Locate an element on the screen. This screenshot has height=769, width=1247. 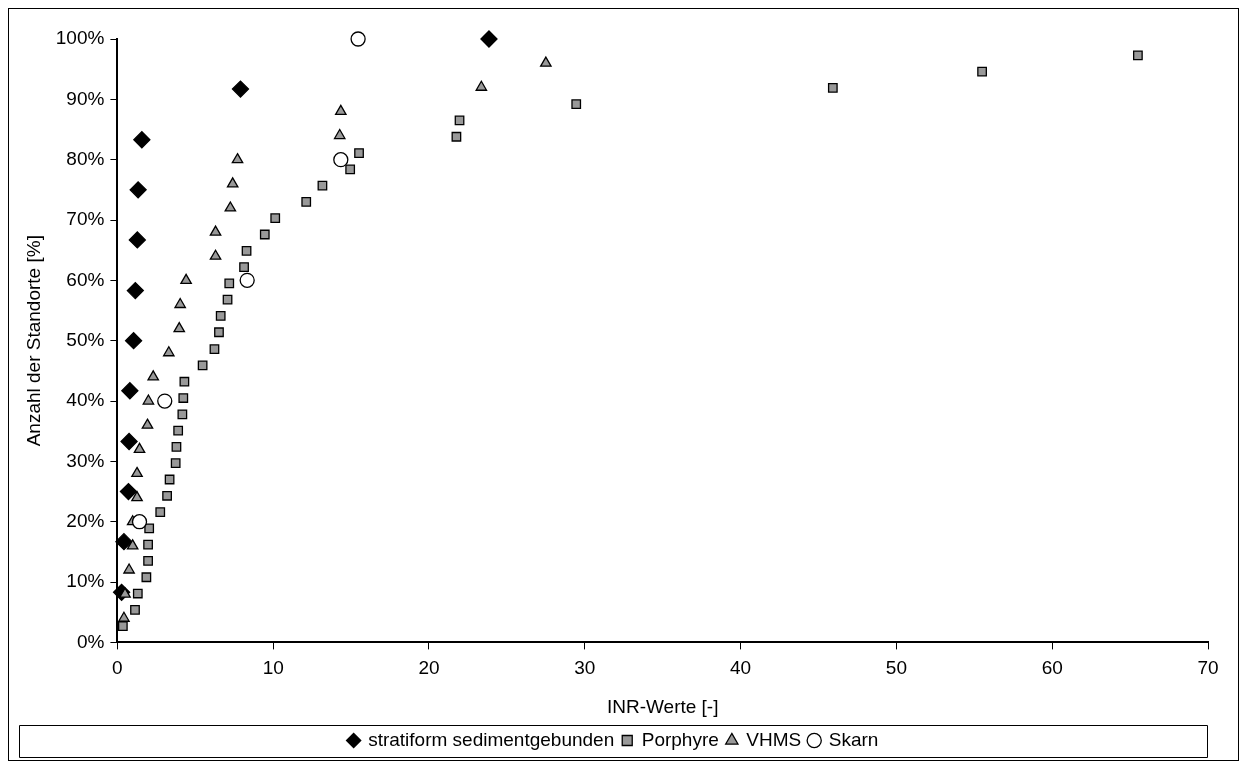
x-tick-label: 50 is located at coordinates (896, 668).